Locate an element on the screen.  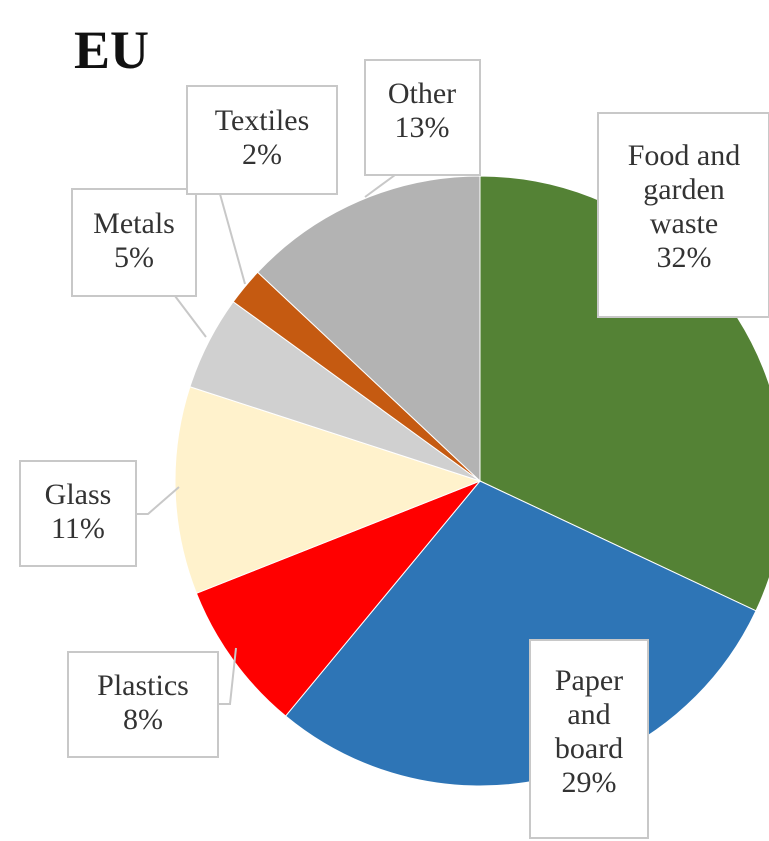
data-label-name-paper-and-board: Paper is located at coordinates (589, 680).